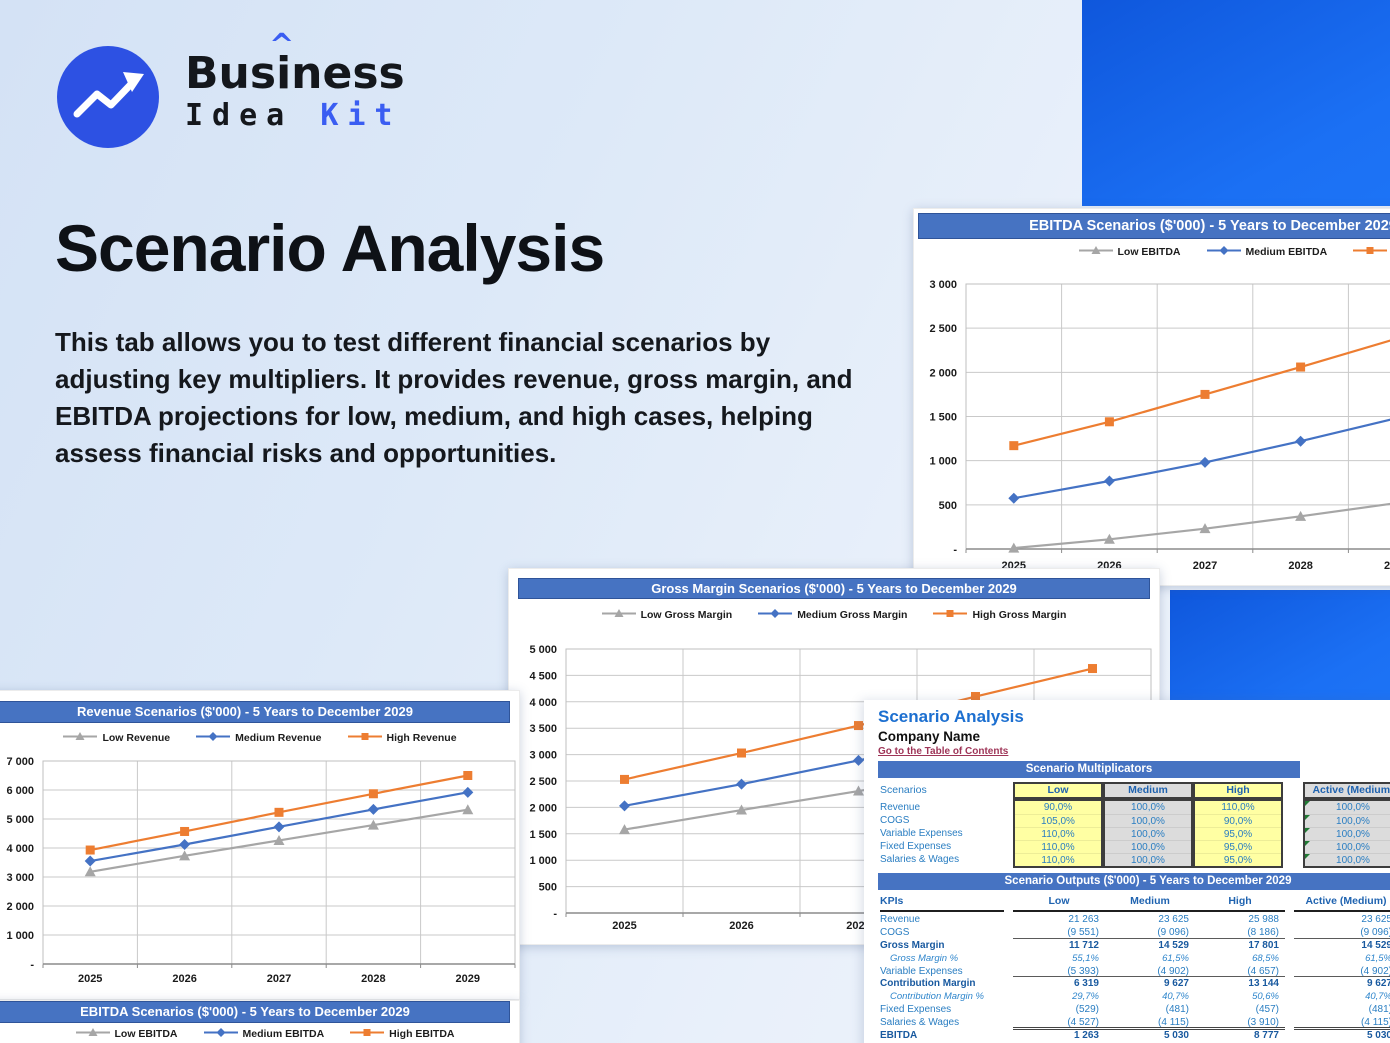 The image size is (1390, 1043). Describe the element at coordinates (1083, 932) in the screenshot. I see `kpi-value-cell: (9 551)` at that location.